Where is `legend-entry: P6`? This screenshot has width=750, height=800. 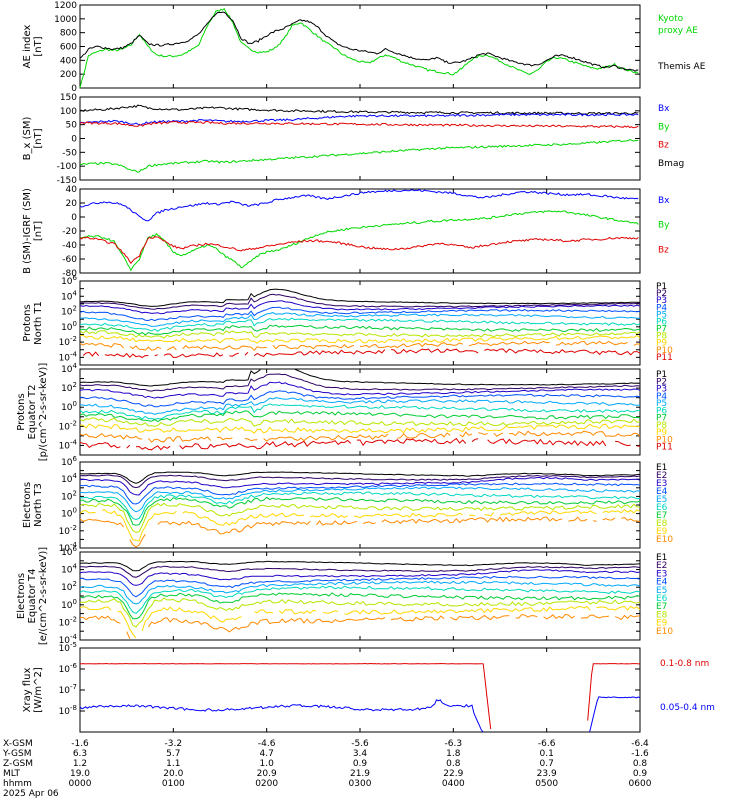 legend-entry: P6 is located at coordinates (661, 411).